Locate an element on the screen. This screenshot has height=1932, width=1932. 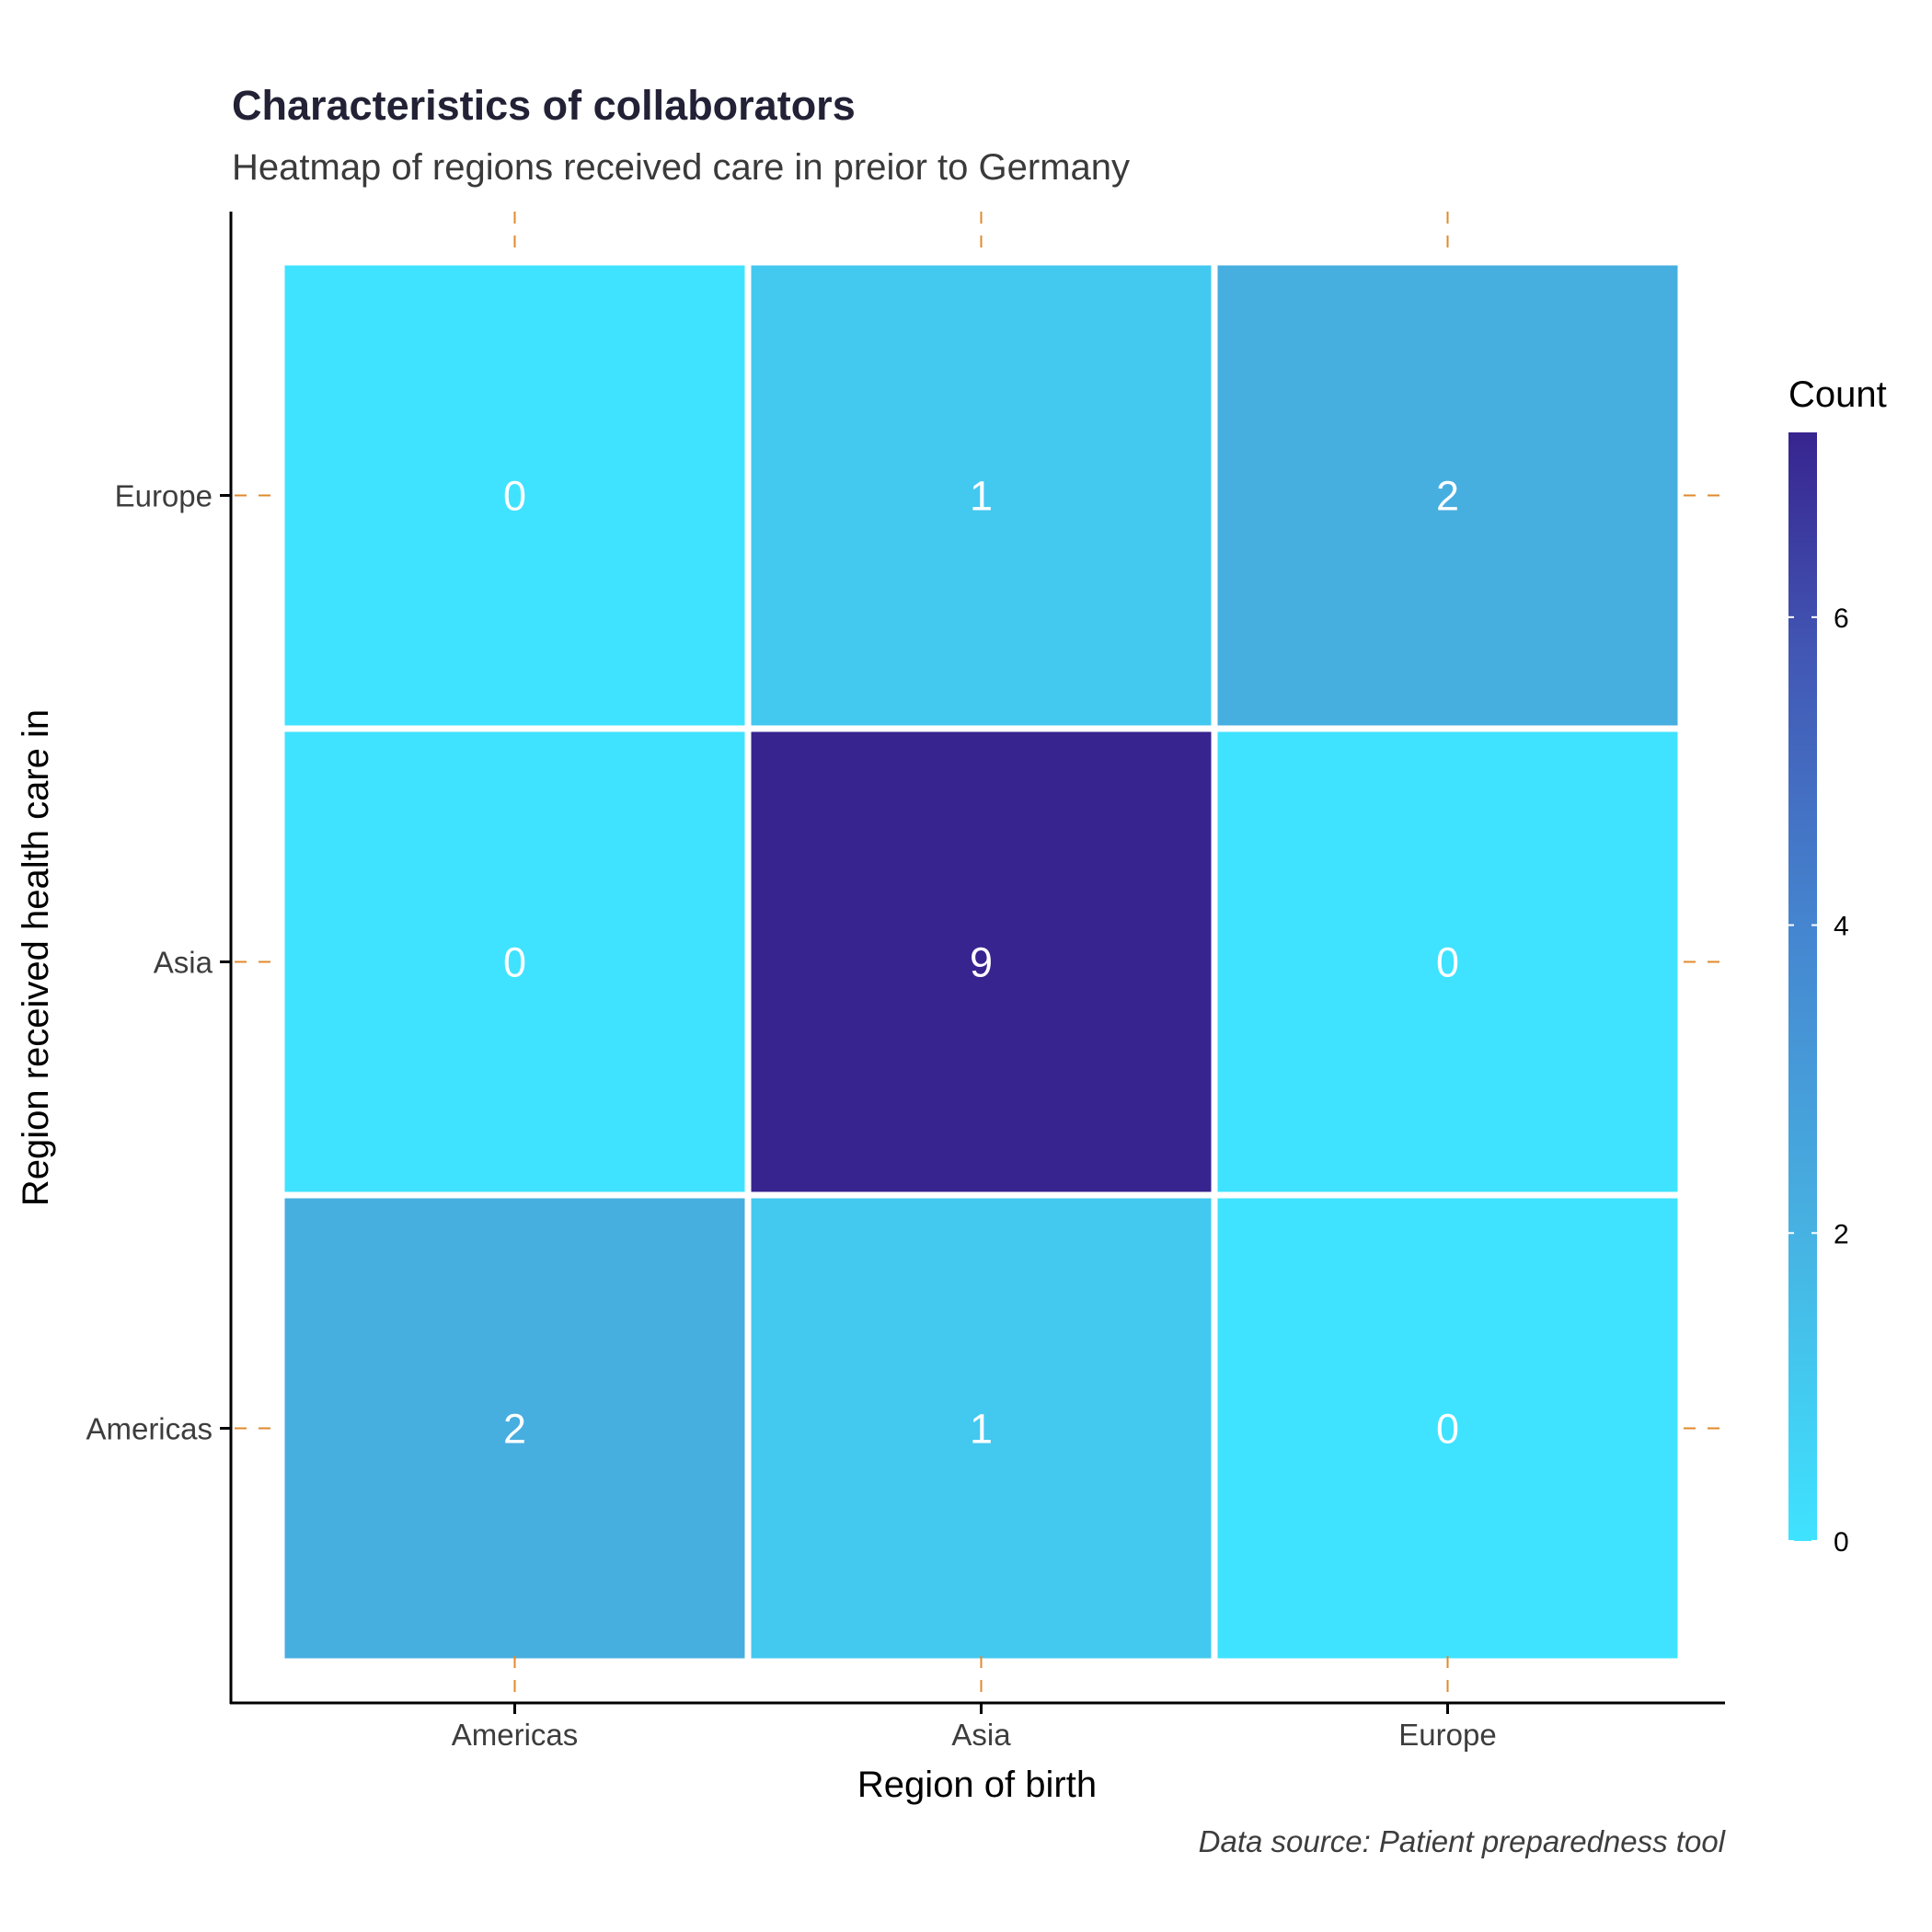
legend-title: Count is located at coordinates (1837, 394).